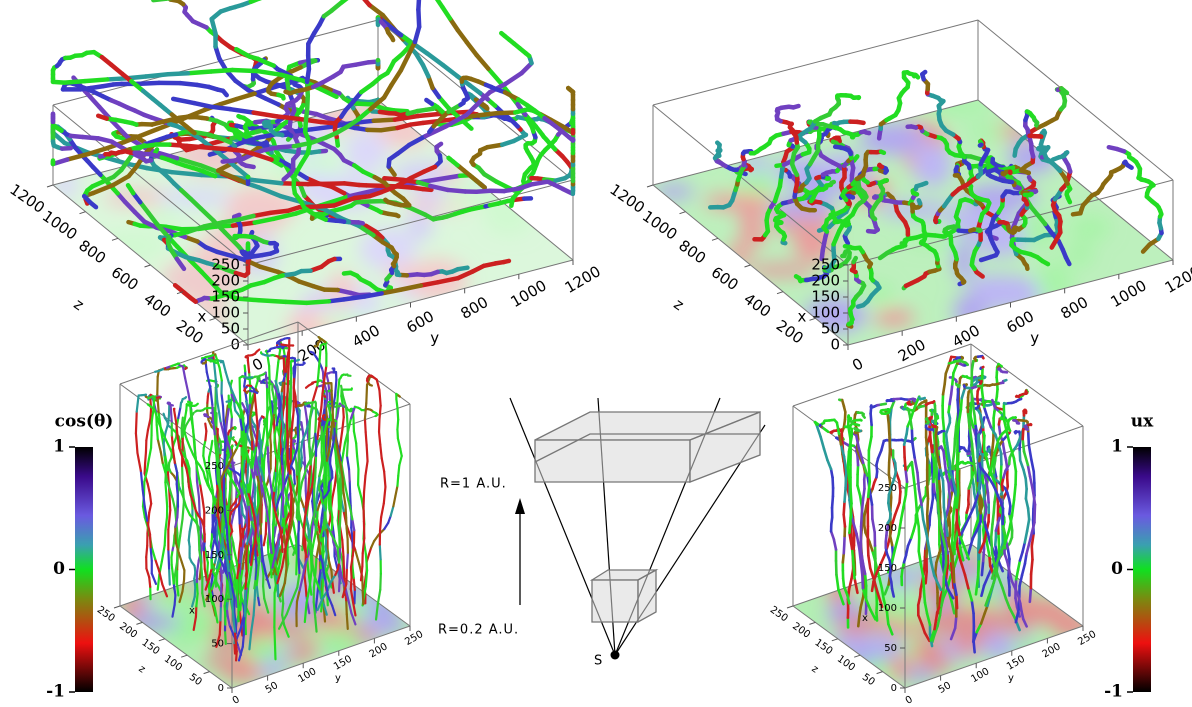 This screenshot has width=1192, height=707. I want to click on z-tick-label: 600, so click(125, 278).